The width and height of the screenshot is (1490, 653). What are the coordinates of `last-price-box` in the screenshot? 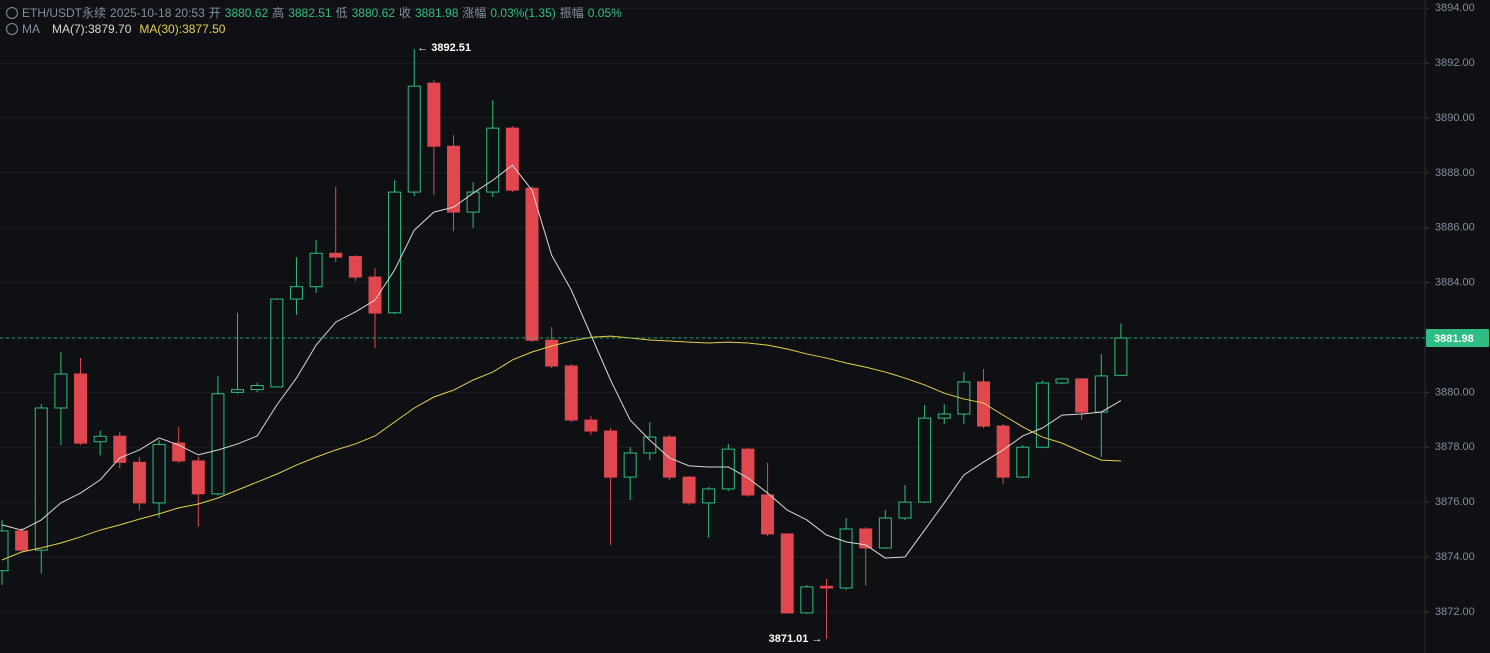 It's located at (1457, 338).